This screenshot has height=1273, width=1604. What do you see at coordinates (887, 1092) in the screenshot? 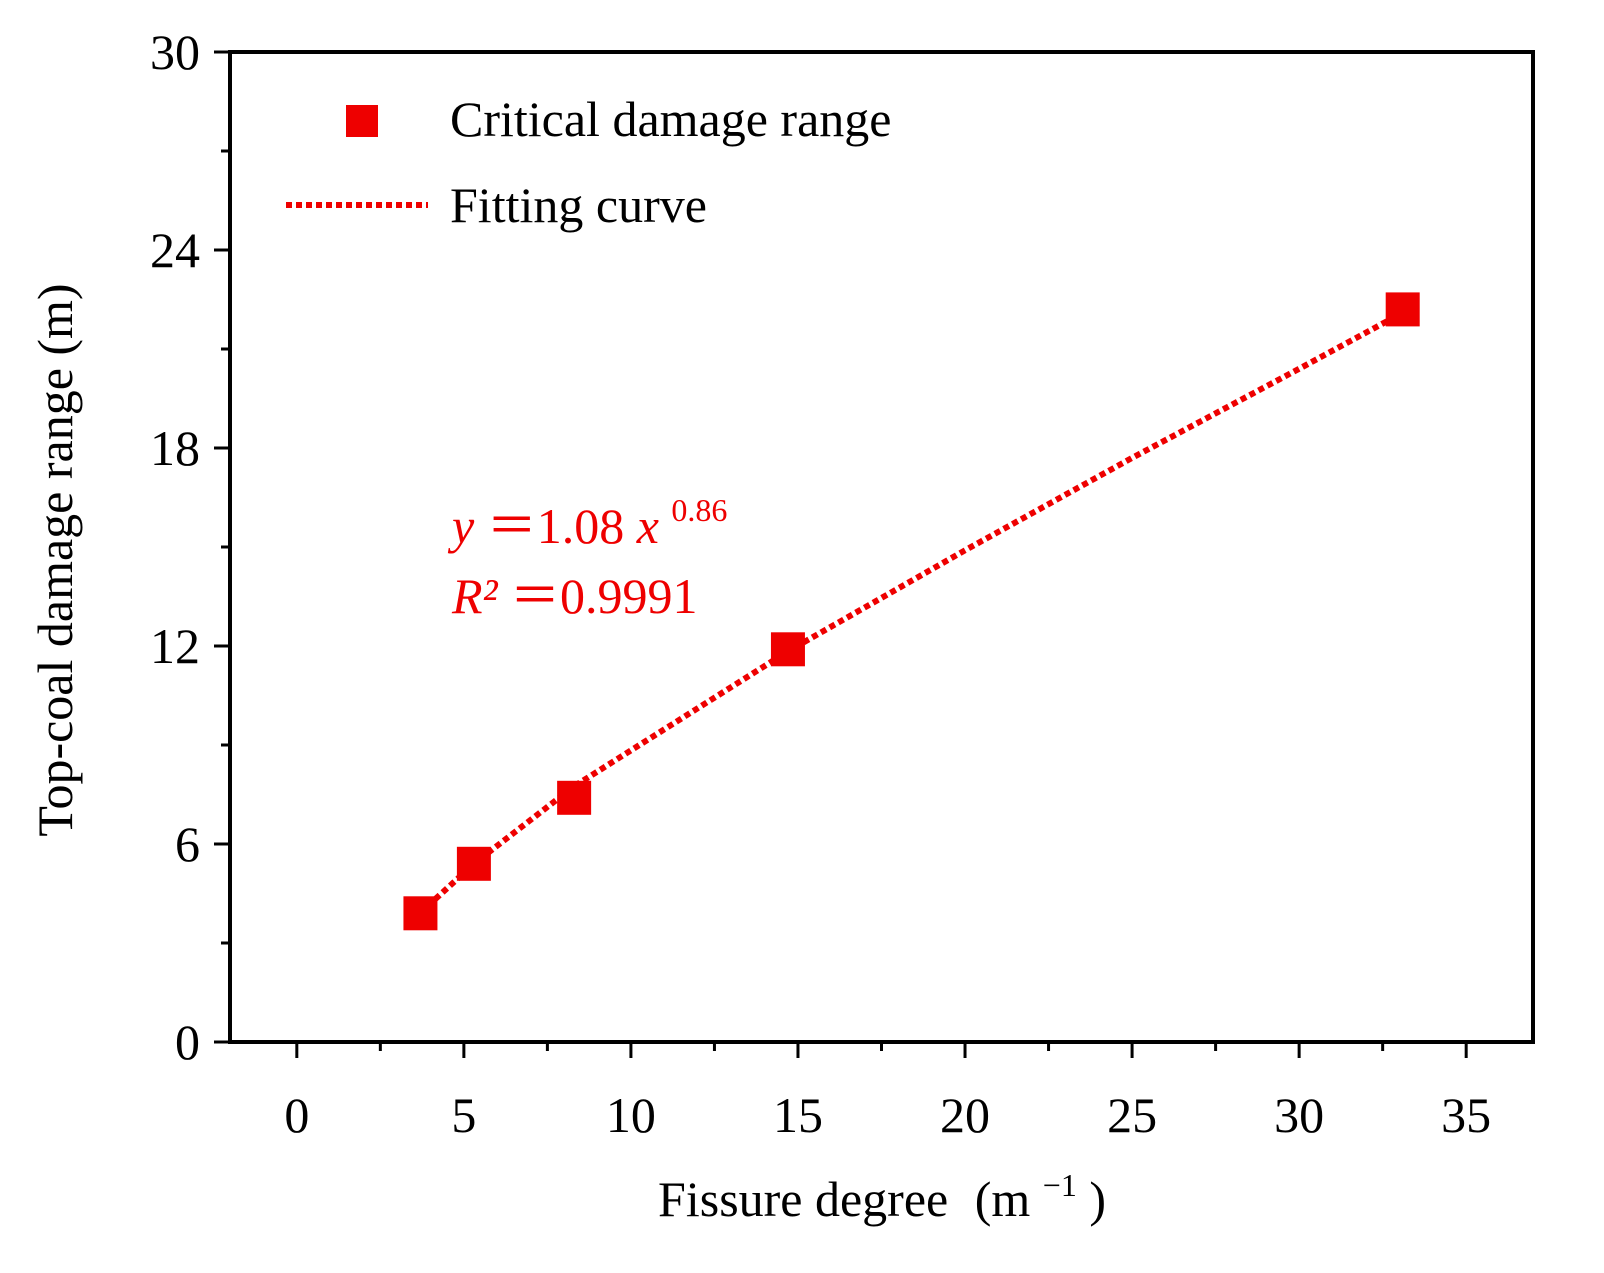
I see `x-axis-ticks: 0 5 10 15 20 25 30 35` at bounding box center [887, 1092].